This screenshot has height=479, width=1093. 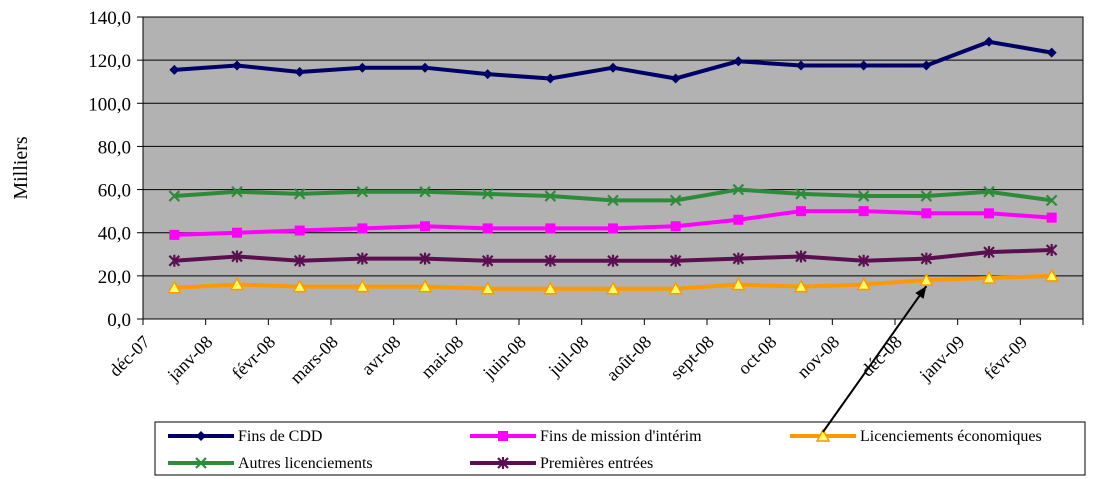 I want to click on y-tick-label: 80,0, so click(x=114, y=147).